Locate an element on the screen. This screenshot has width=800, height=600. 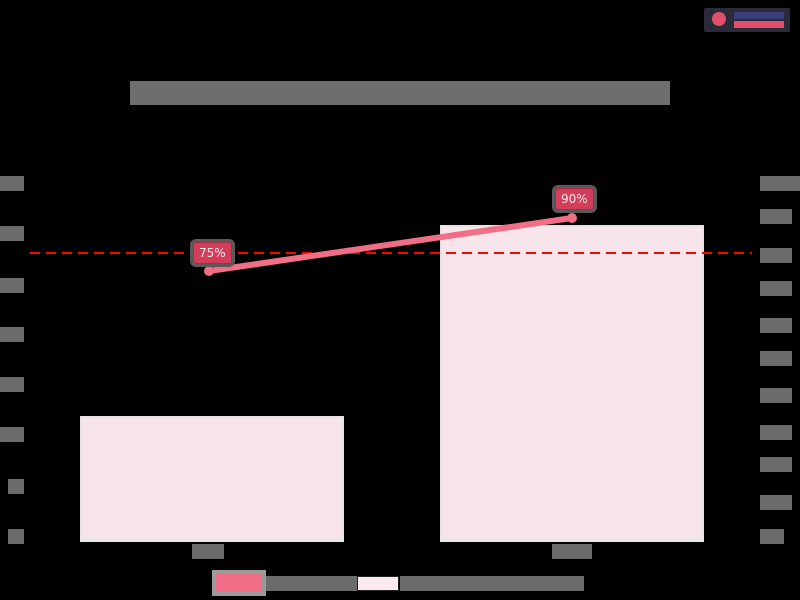
legend-swatch-line is located at coordinates (239, 583).